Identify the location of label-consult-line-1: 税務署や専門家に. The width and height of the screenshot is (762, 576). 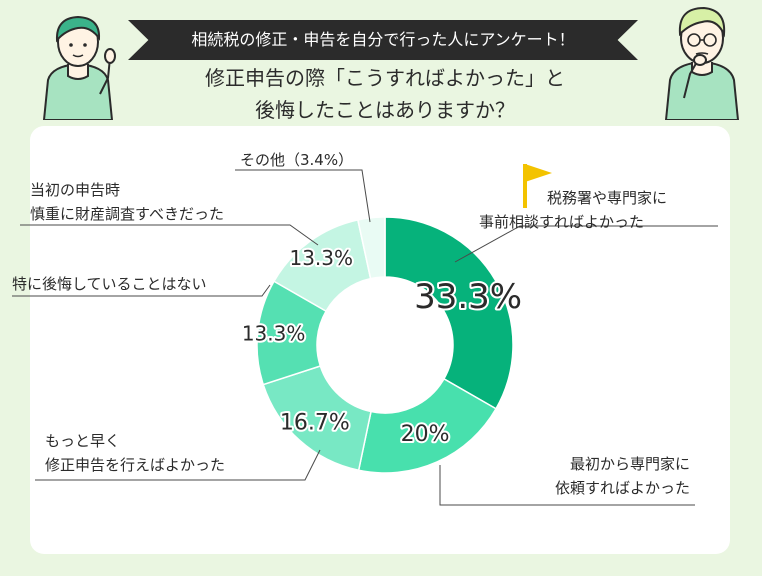
(607, 198).